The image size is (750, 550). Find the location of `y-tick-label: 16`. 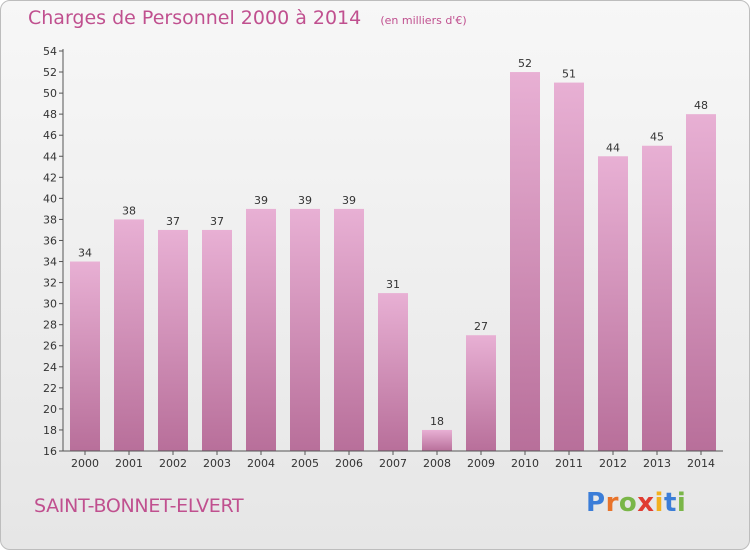

y-tick-label: 16 is located at coordinates (50, 451).